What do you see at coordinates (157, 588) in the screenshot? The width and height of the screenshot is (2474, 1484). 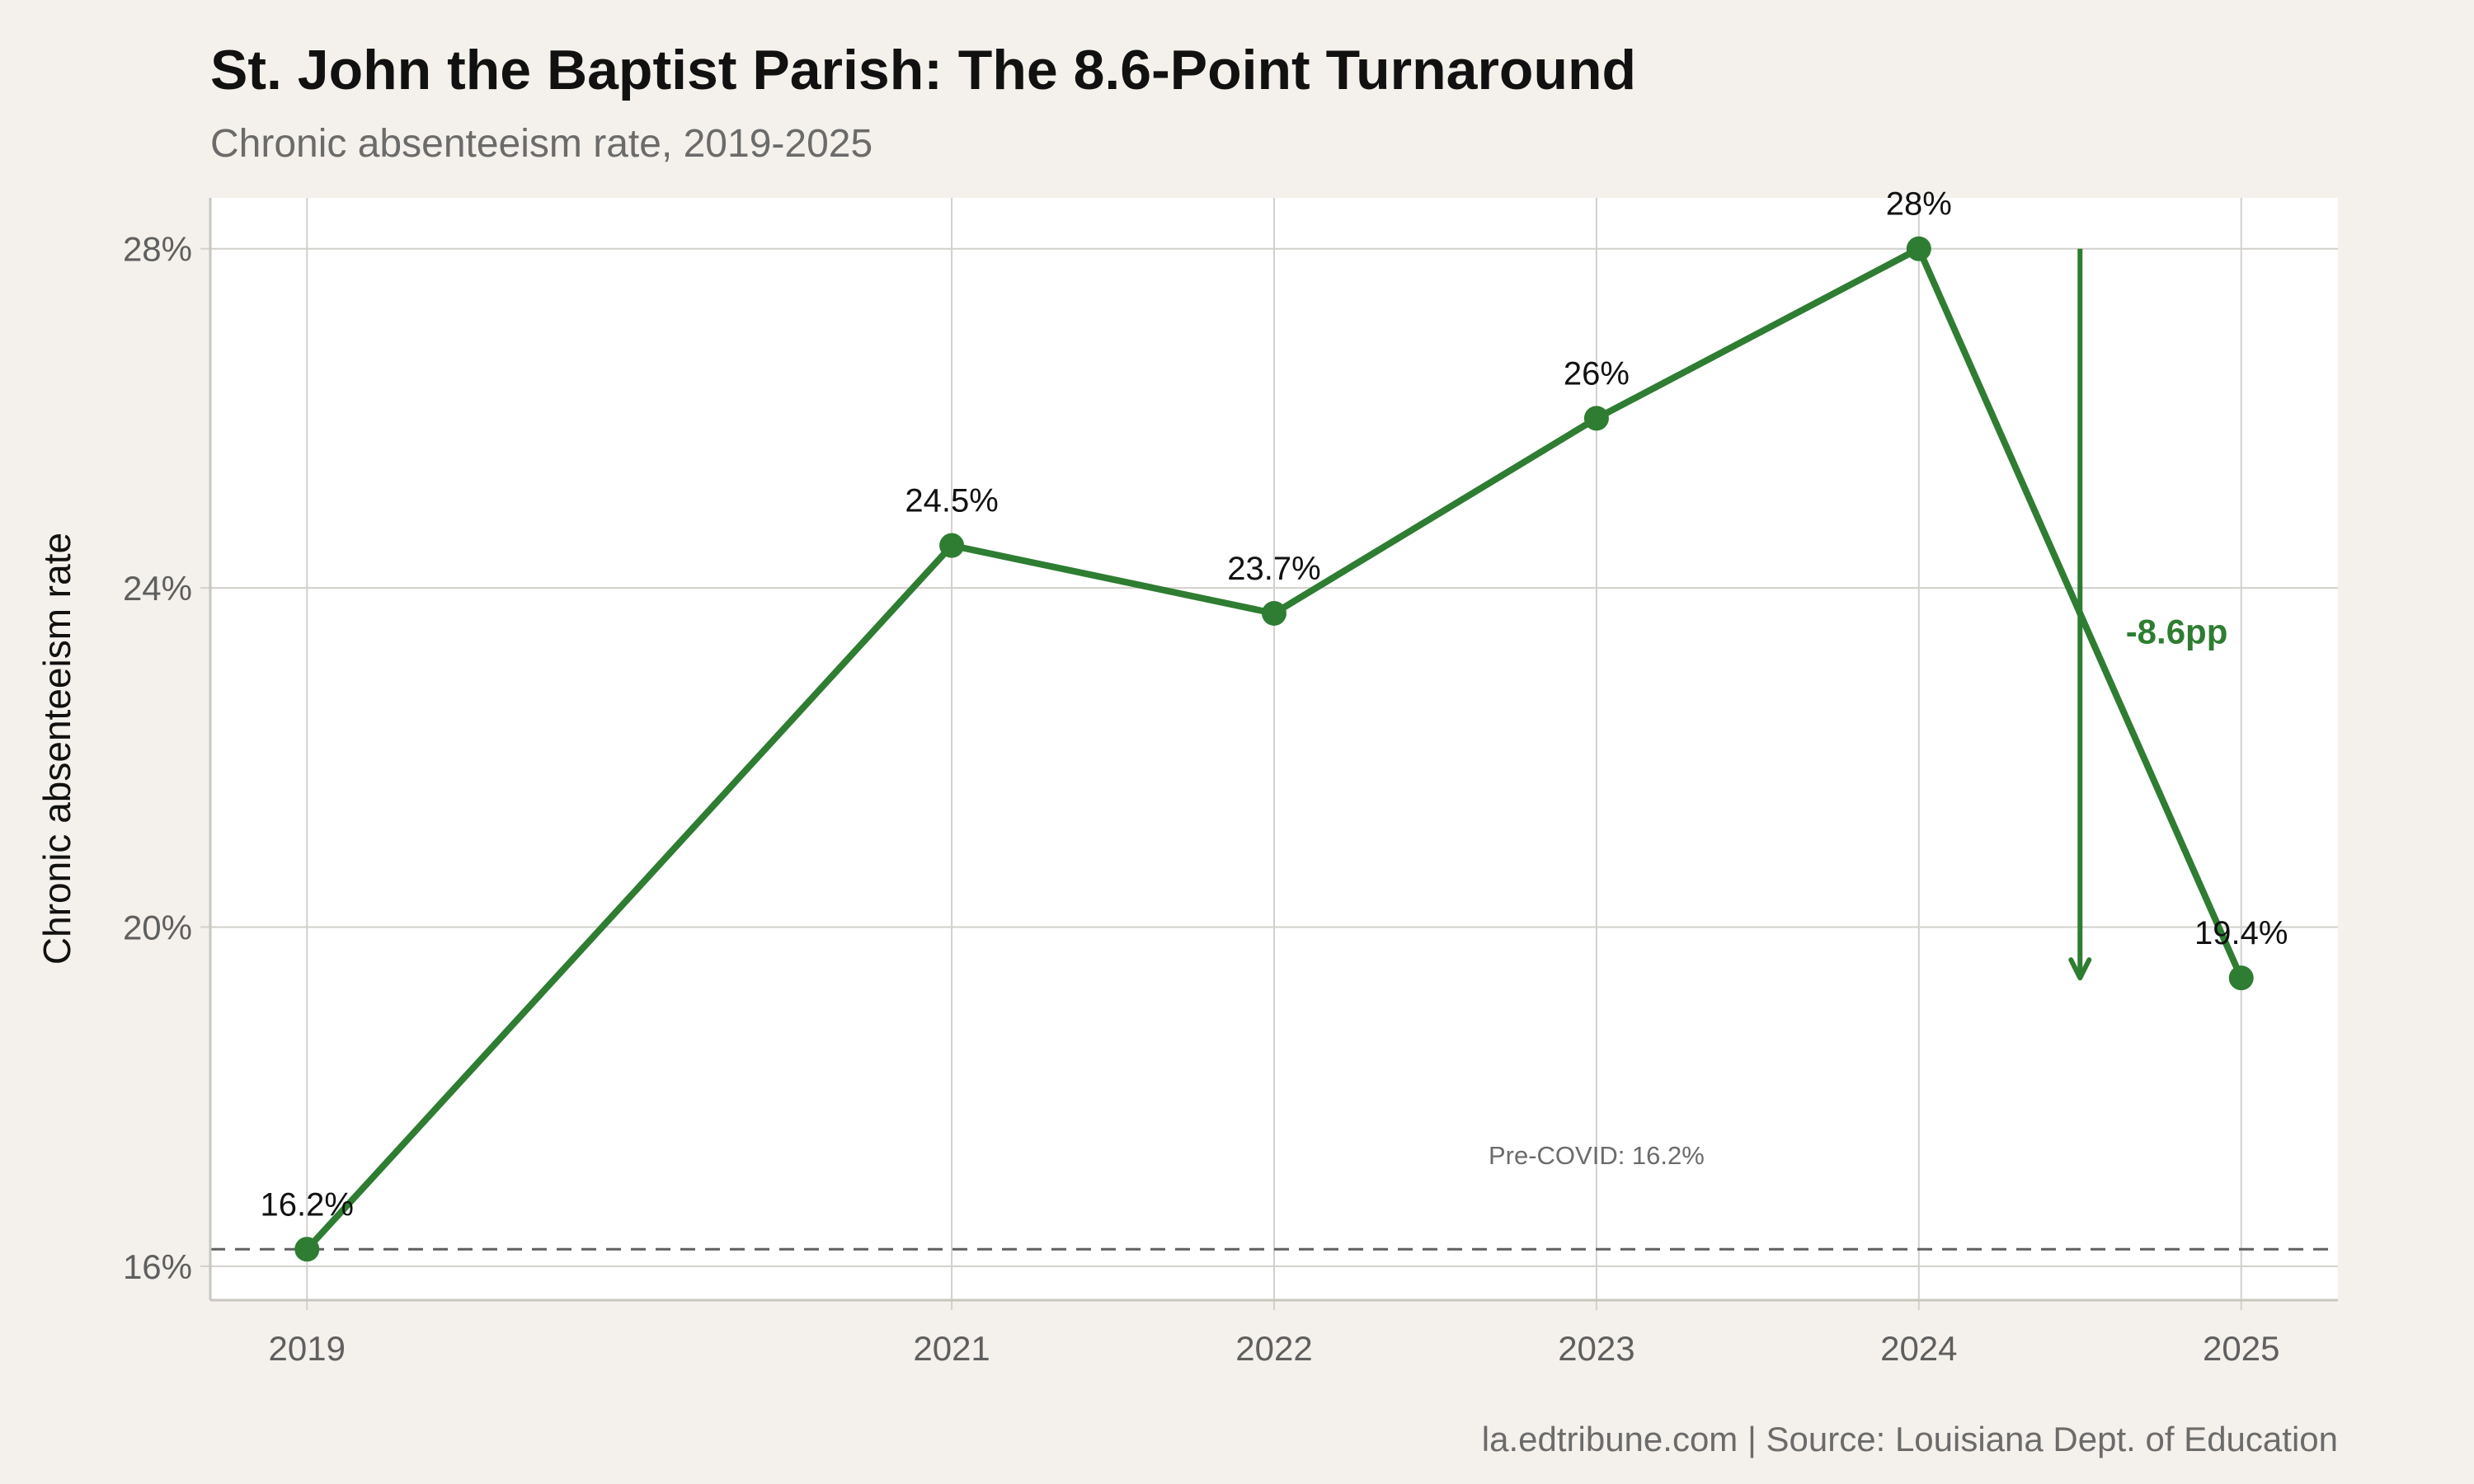 I see `y-tick-label: 24%` at bounding box center [157, 588].